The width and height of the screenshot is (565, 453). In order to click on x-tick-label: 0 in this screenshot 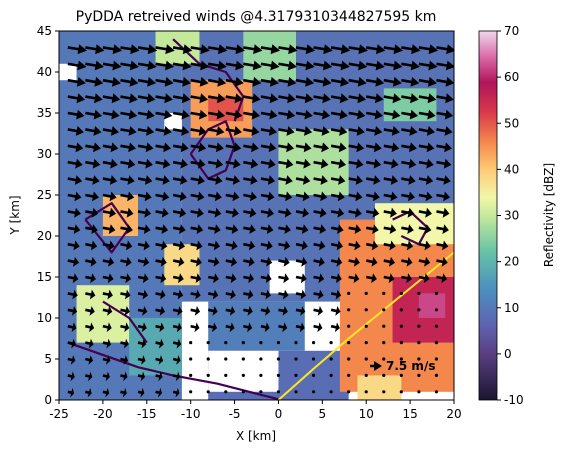, I will do `click(279, 414)`.